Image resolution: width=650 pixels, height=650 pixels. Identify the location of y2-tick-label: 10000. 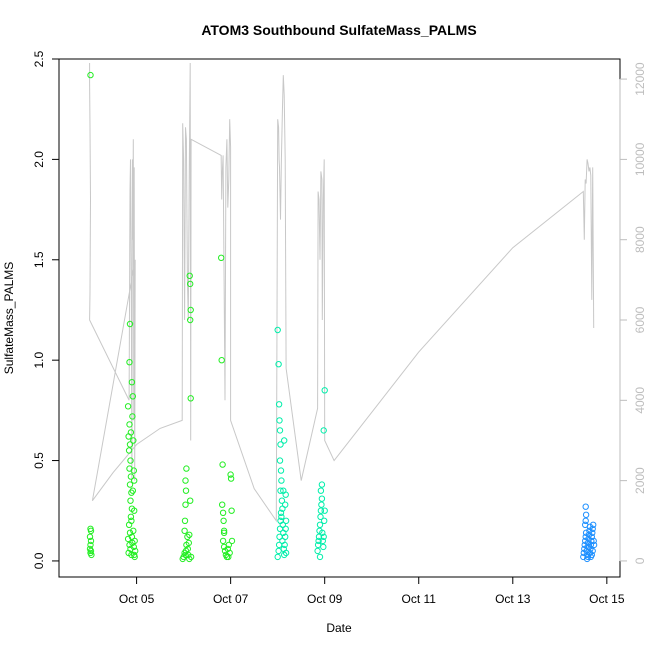
(640, 159).